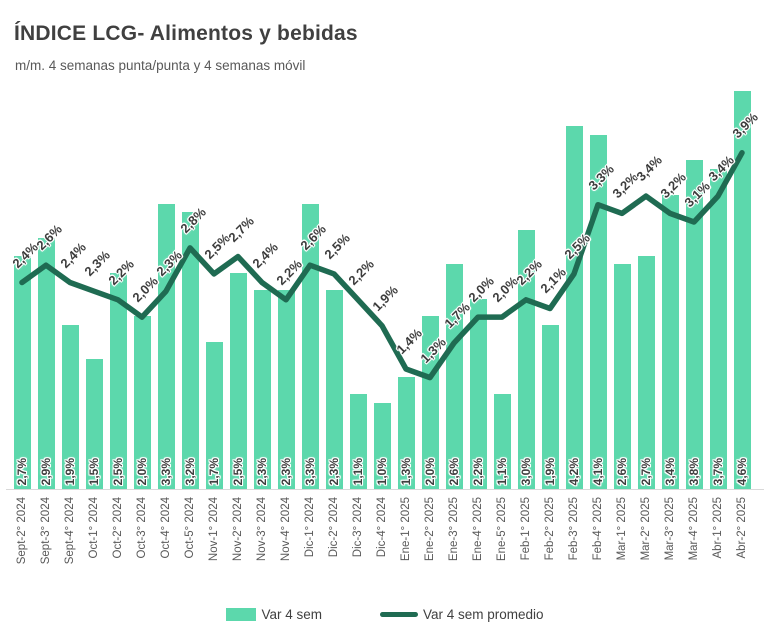 This screenshot has width=770, height=636. What do you see at coordinates (118, 528) in the screenshot?
I see `x-axis-label: Oct-2° 2024` at bounding box center [118, 528].